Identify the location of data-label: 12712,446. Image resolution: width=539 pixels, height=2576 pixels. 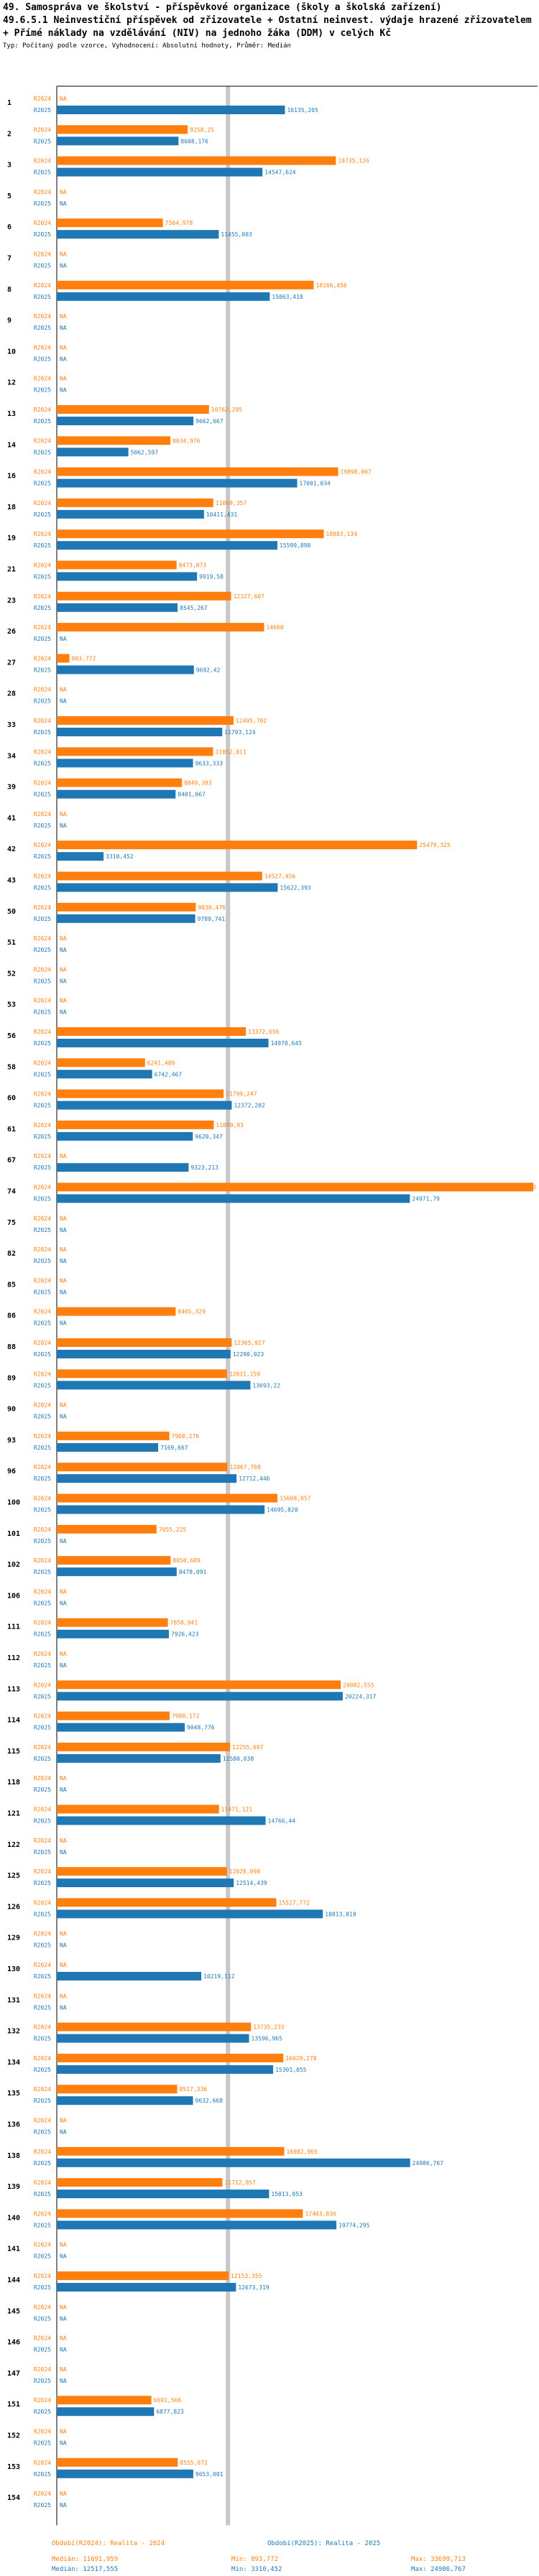
(254, 1478).